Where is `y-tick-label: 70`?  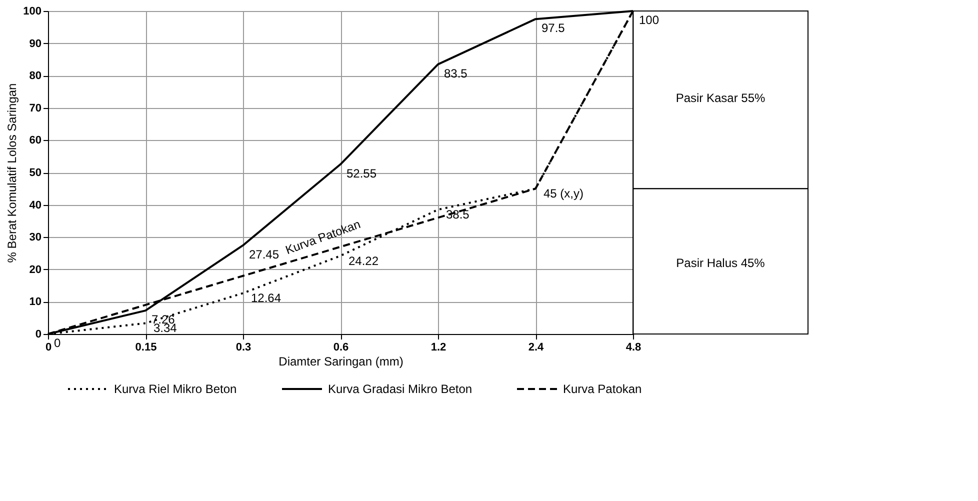 y-tick-label: 70 is located at coordinates (35, 108).